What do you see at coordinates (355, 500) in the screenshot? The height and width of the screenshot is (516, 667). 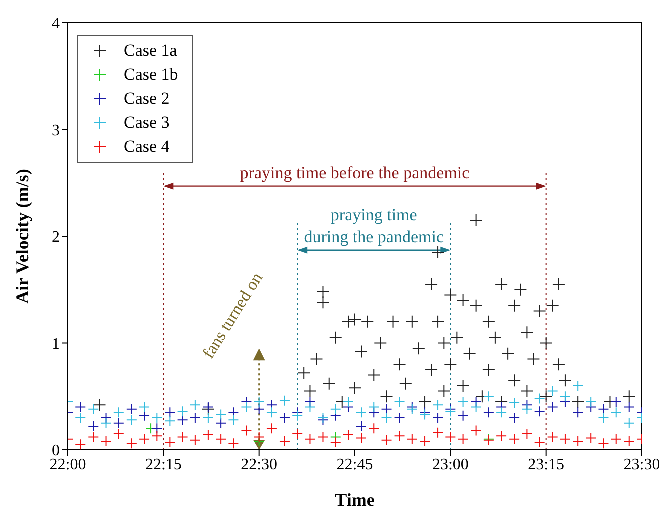 I see `x-axis-title: Time` at bounding box center [355, 500].